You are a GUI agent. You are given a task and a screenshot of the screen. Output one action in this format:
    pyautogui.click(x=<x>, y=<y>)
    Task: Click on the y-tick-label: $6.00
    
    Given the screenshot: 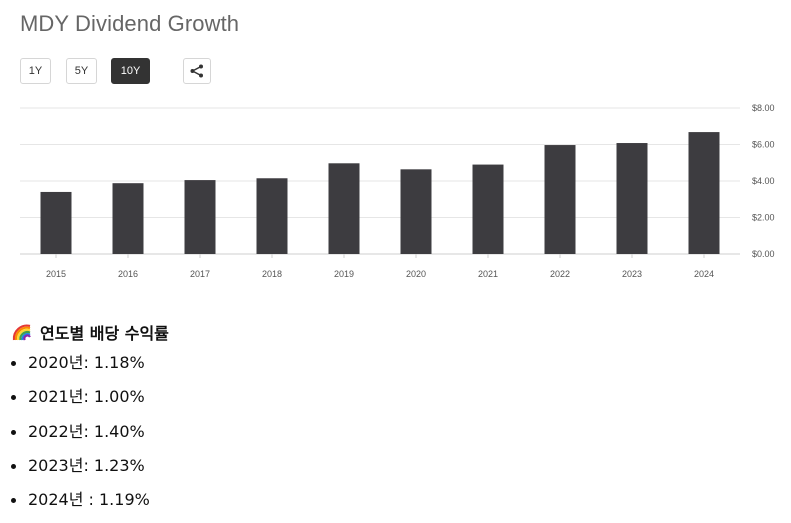 What is the action you would take?
    pyautogui.click(x=763, y=145)
    